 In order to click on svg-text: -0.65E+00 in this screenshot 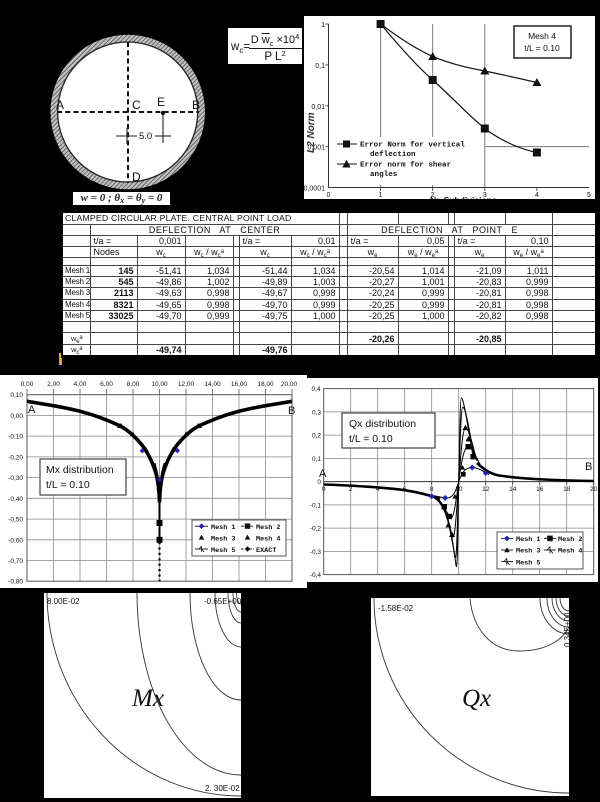, I will do `click(222, 601)`.